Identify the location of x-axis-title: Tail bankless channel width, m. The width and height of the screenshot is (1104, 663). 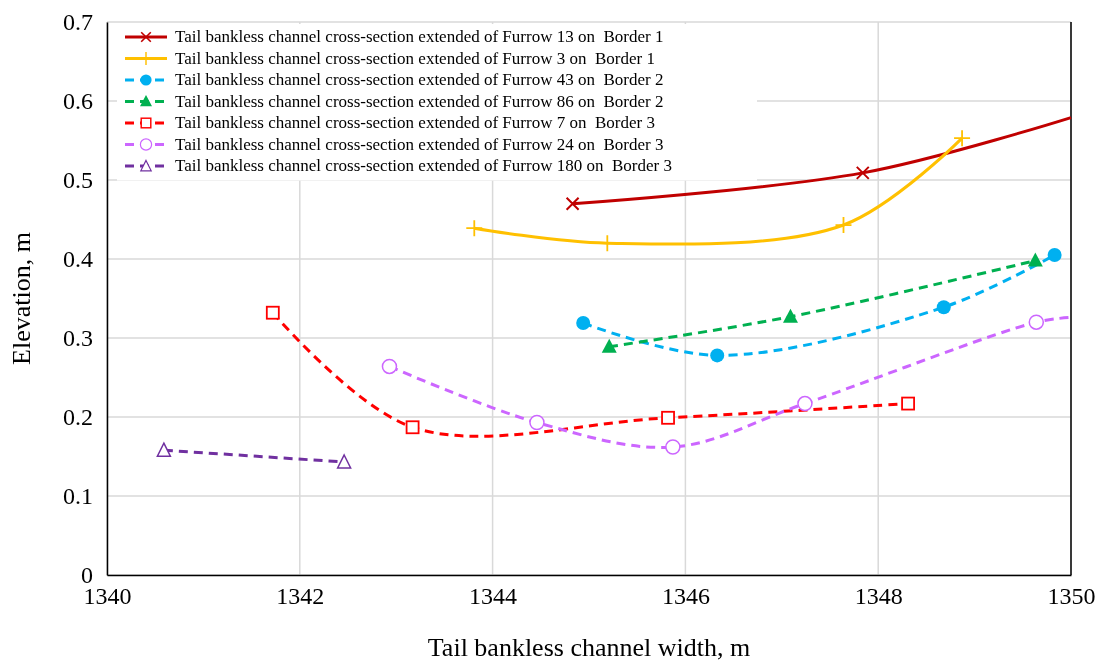
(589, 647).